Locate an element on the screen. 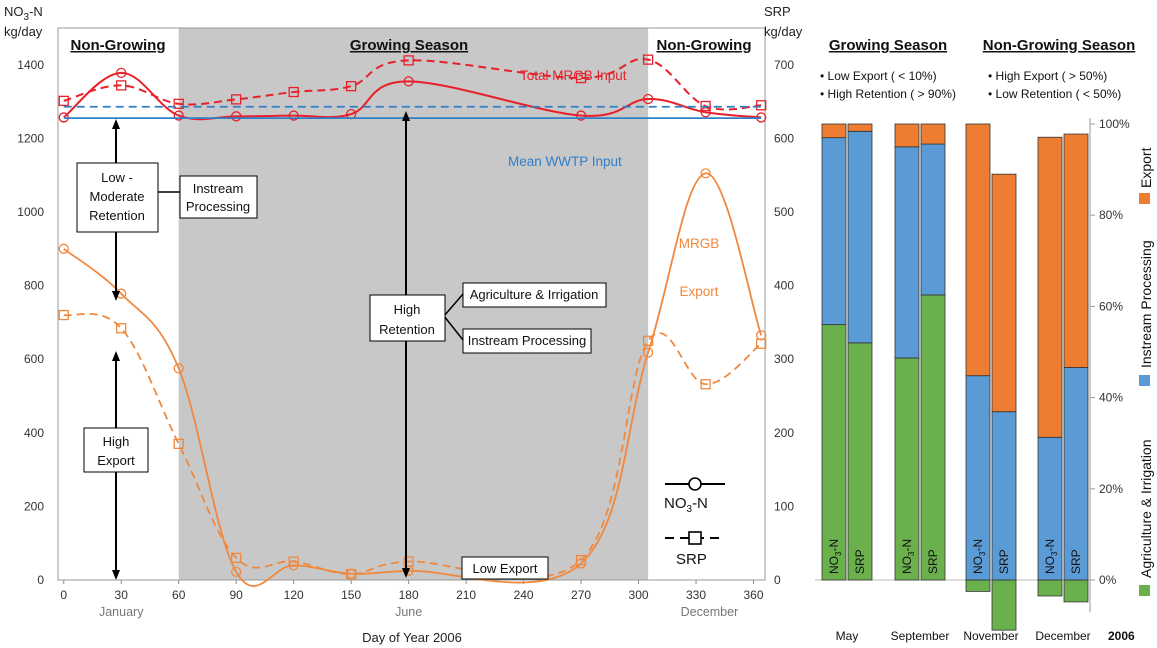  bar-section-nongrowing: Non-Growing Season is located at coordinates (1059, 45).